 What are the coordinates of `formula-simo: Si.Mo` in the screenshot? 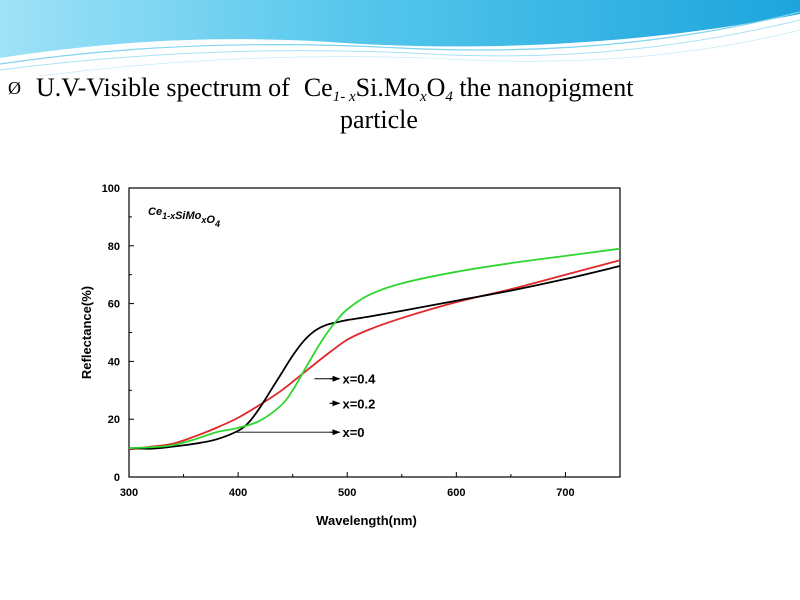 It's located at (387, 87).